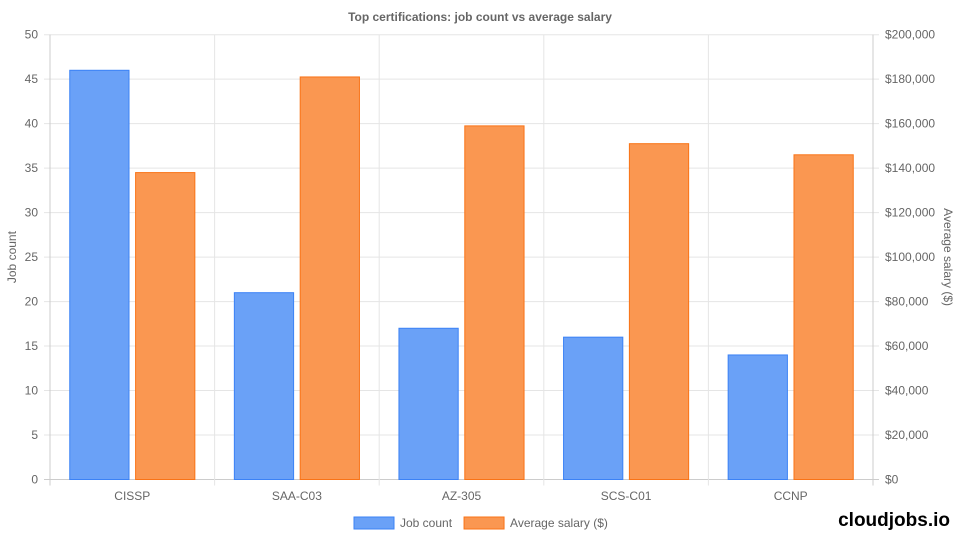 Image resolution: width=960 pixels, height=540 pixels. What do you see at coordinates (910, 168) in the screenshot?
I see `y2-tick-label: $140,000` at bounding box center [910, 168].